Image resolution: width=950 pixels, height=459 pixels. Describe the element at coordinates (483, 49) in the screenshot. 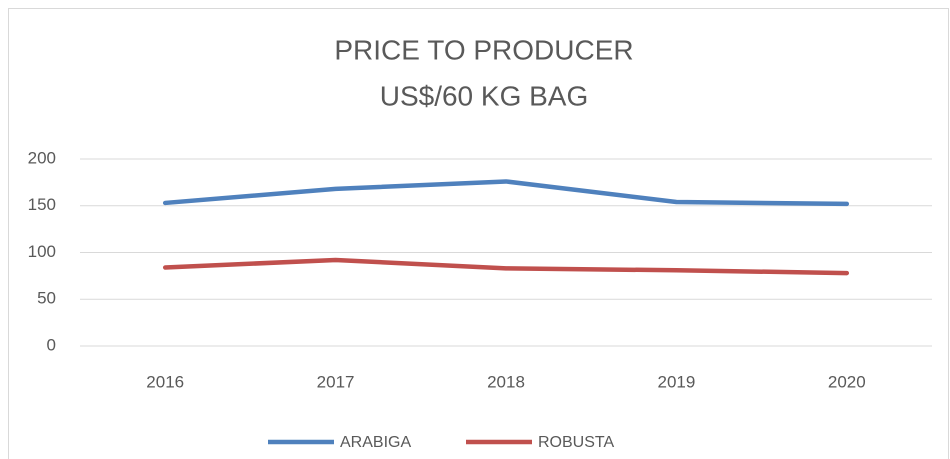

I see `chart-title: PRICE TO PRODUCER` at that location.